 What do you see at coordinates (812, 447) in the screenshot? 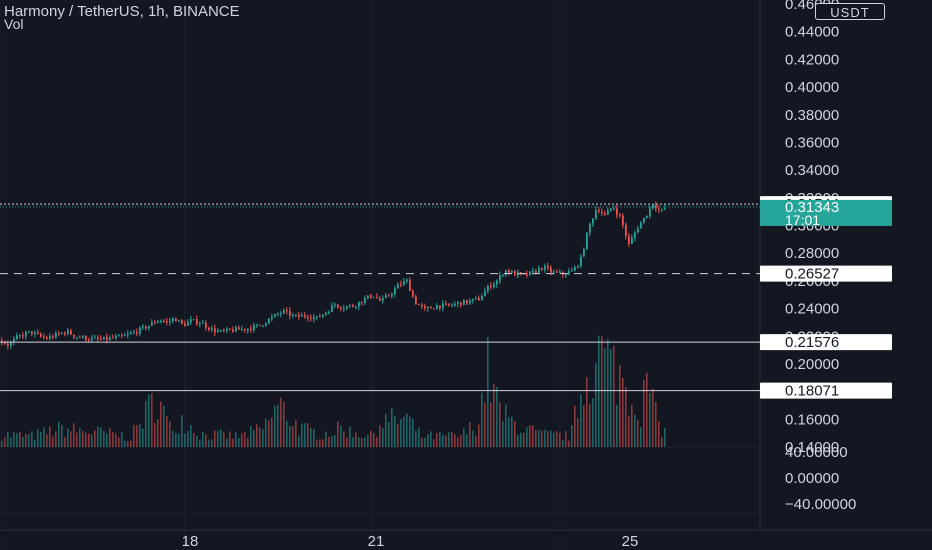
I see `price-tick-label: 0.14000` at bounding box center [812, 447].